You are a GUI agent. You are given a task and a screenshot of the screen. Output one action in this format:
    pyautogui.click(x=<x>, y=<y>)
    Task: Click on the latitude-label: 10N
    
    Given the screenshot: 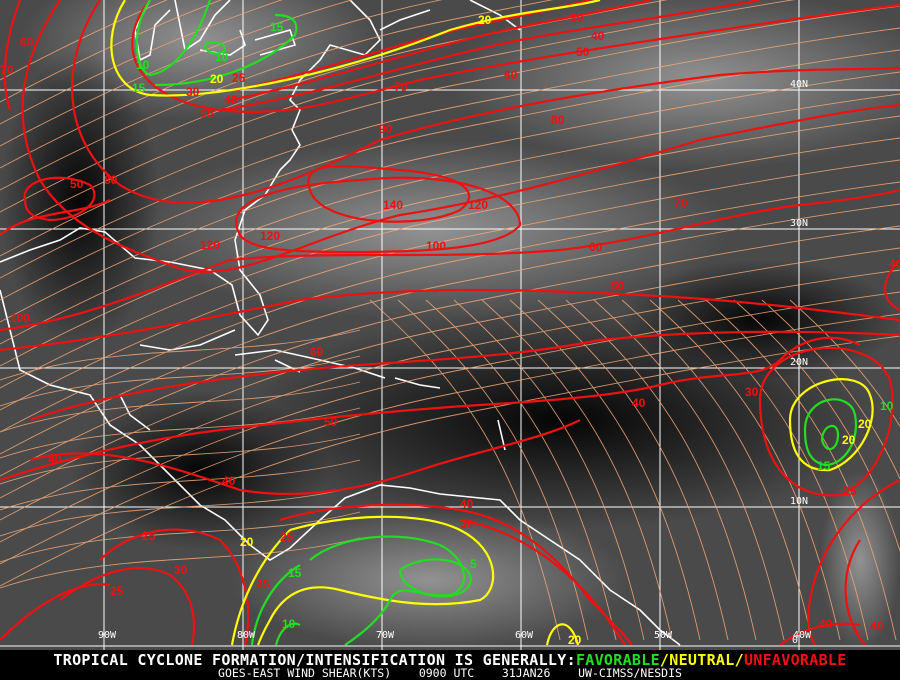 What is the action you would take?
    pyautogui.click(x=799, y=501)
    